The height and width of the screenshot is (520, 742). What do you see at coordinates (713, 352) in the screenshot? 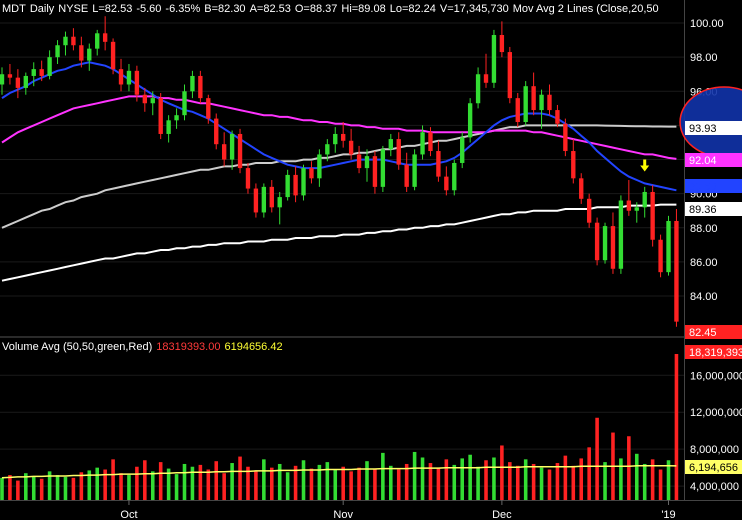
I see `volume-value-tag-bg` at bounding box center [713, 352].